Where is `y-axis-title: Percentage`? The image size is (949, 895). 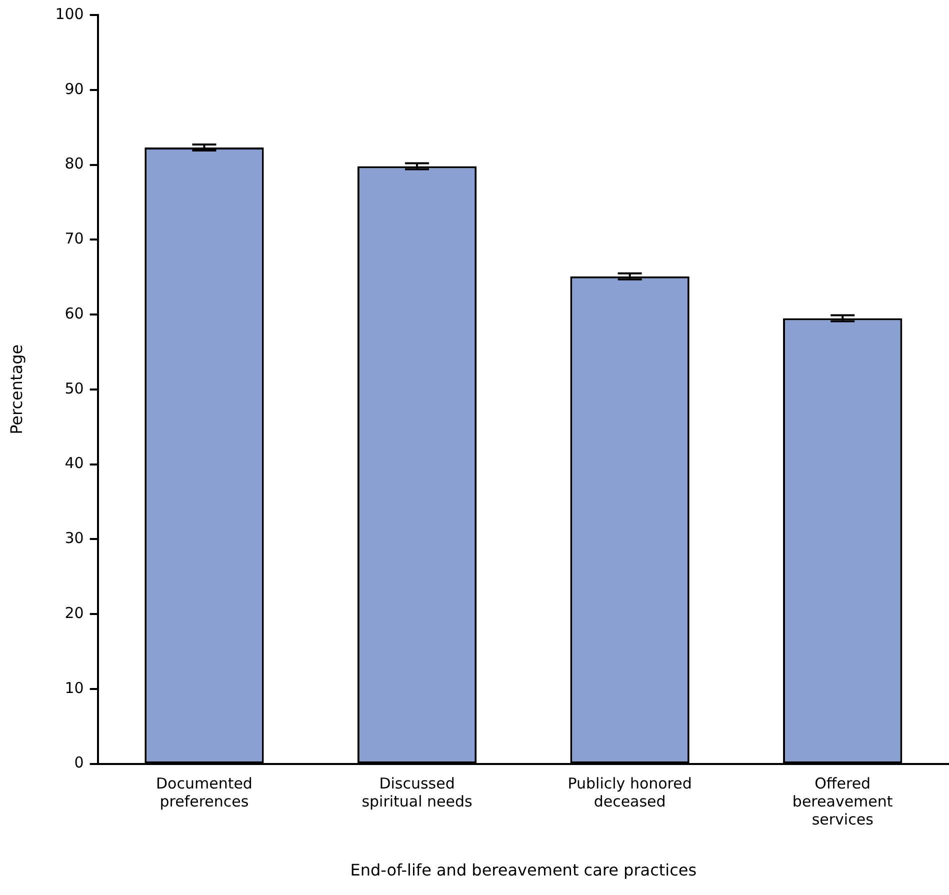
y-axis-title: Percentage is located at coordinates (16, 389).